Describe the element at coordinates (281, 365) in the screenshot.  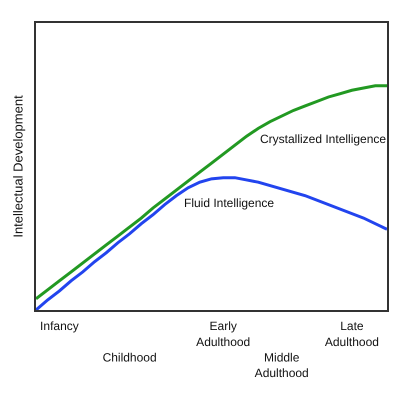
I see `x-tick-label: Middle Adulthood` at that location.